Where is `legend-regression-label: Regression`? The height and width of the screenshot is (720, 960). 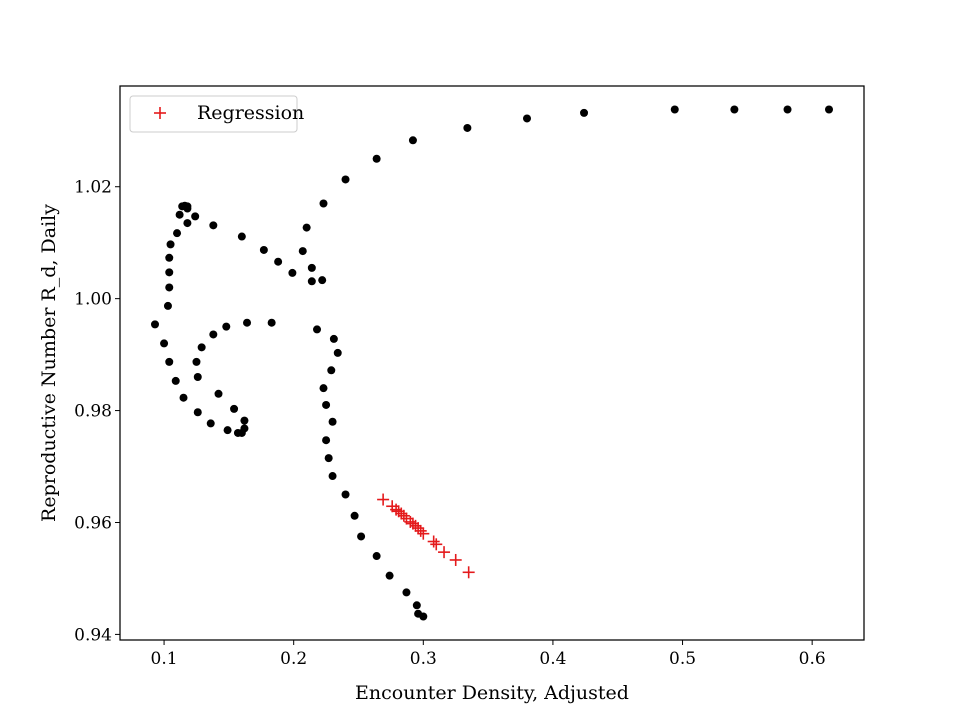
legend-regression-label: Regression is located at coordinates (250, 113).